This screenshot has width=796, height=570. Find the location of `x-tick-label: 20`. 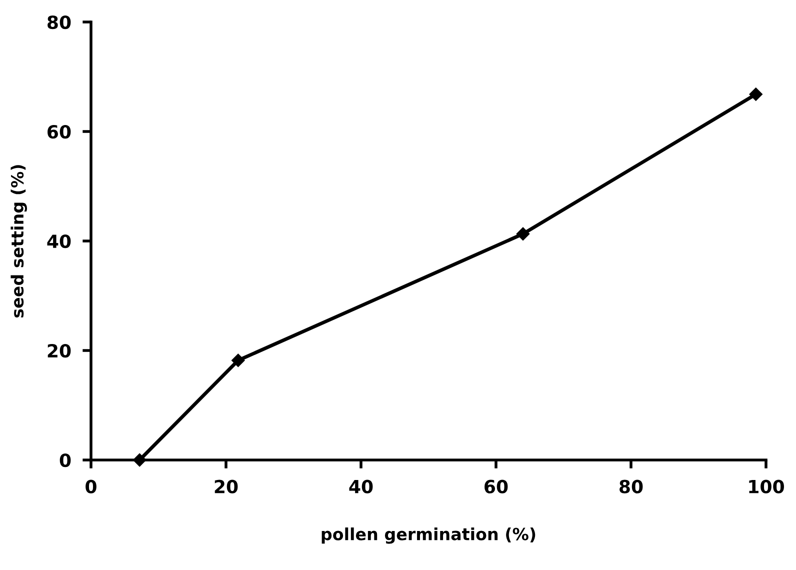

x-tick-label: 20 is located at coordinates (226, 487).